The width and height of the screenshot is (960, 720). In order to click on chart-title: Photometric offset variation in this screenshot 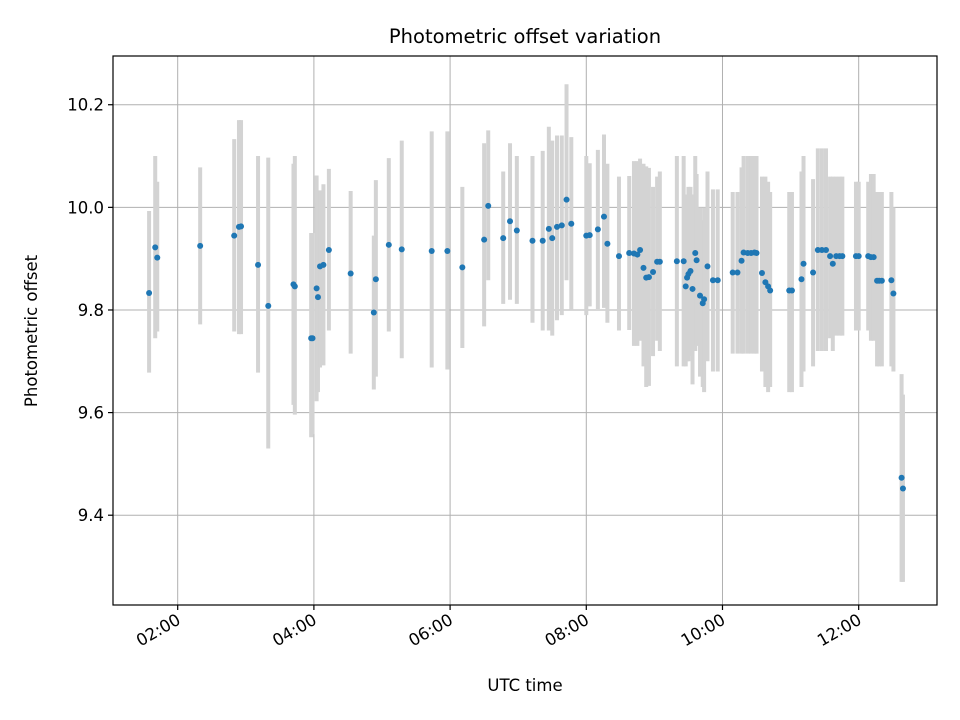, I will do `click(525, 36)`.